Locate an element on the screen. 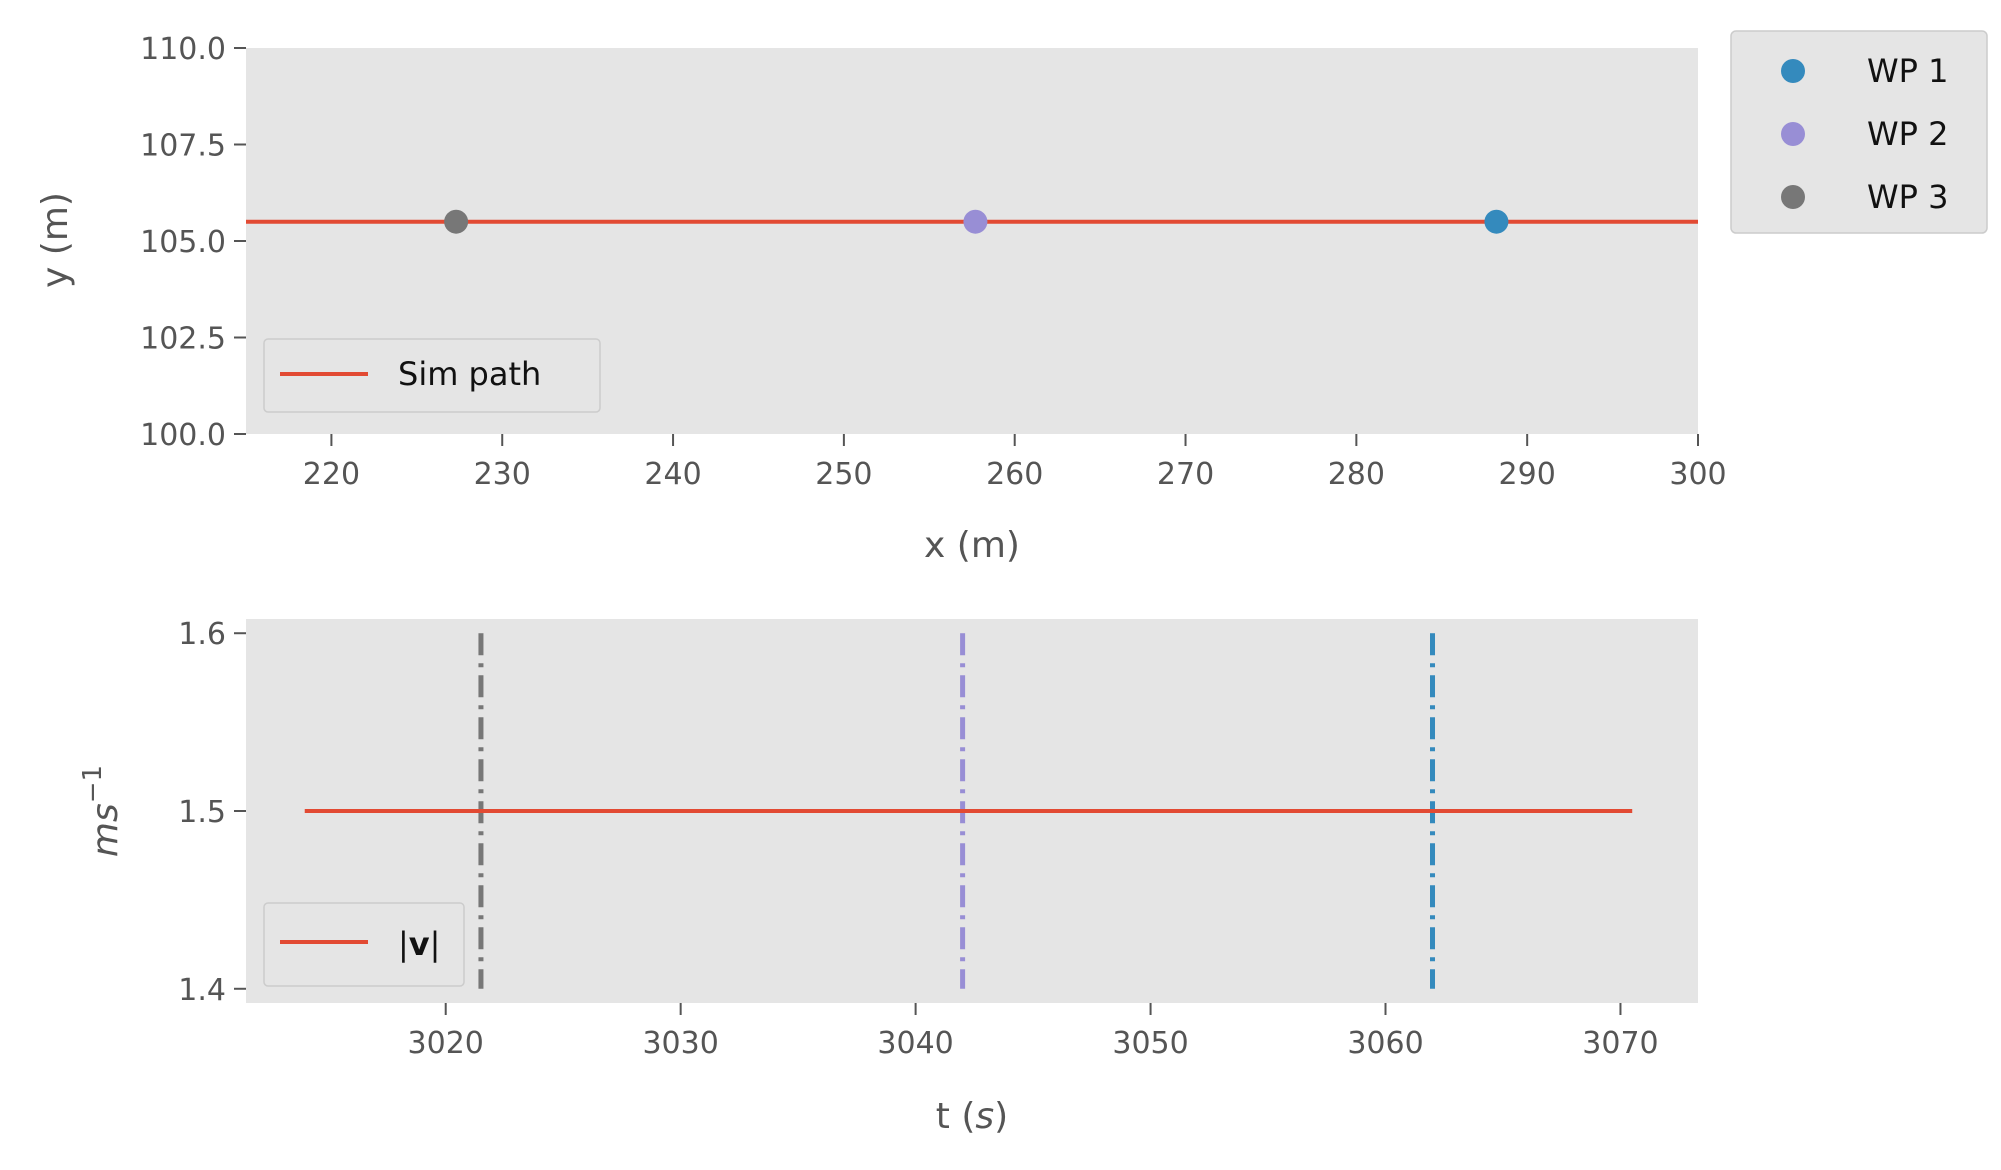 The height and width of the screenshot is (1170, 2001). top-x-ticks: 220 230 240 250 260 270 280 290 300 is located at coordinates (1015, 463).